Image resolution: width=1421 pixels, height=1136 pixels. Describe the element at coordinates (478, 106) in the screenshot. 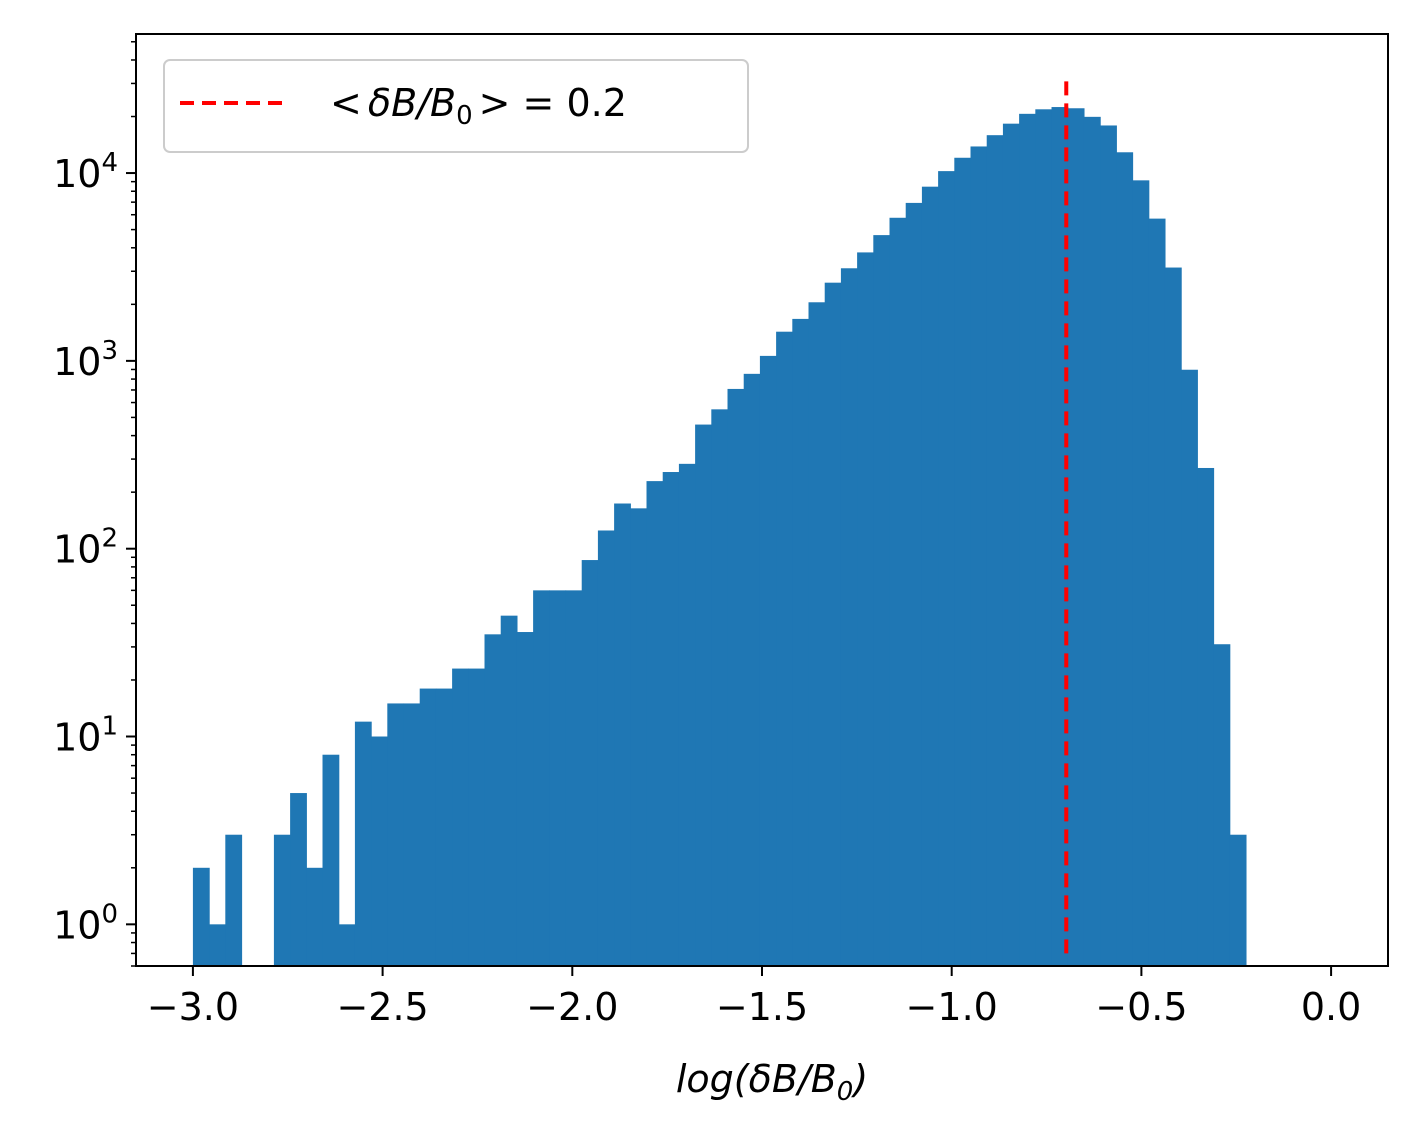

I see `legend-label: < δB/B0 > = 0.2` at that location.